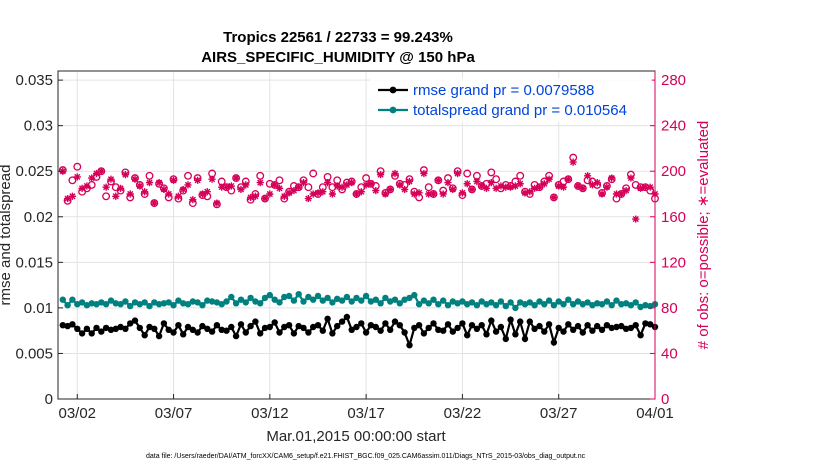 Image resolution: width=830 pixels, height=470 pixels. Describe the element at coordinates (665, 399) in the screenshot. I see `y-tick-label-right: 0` at that location.